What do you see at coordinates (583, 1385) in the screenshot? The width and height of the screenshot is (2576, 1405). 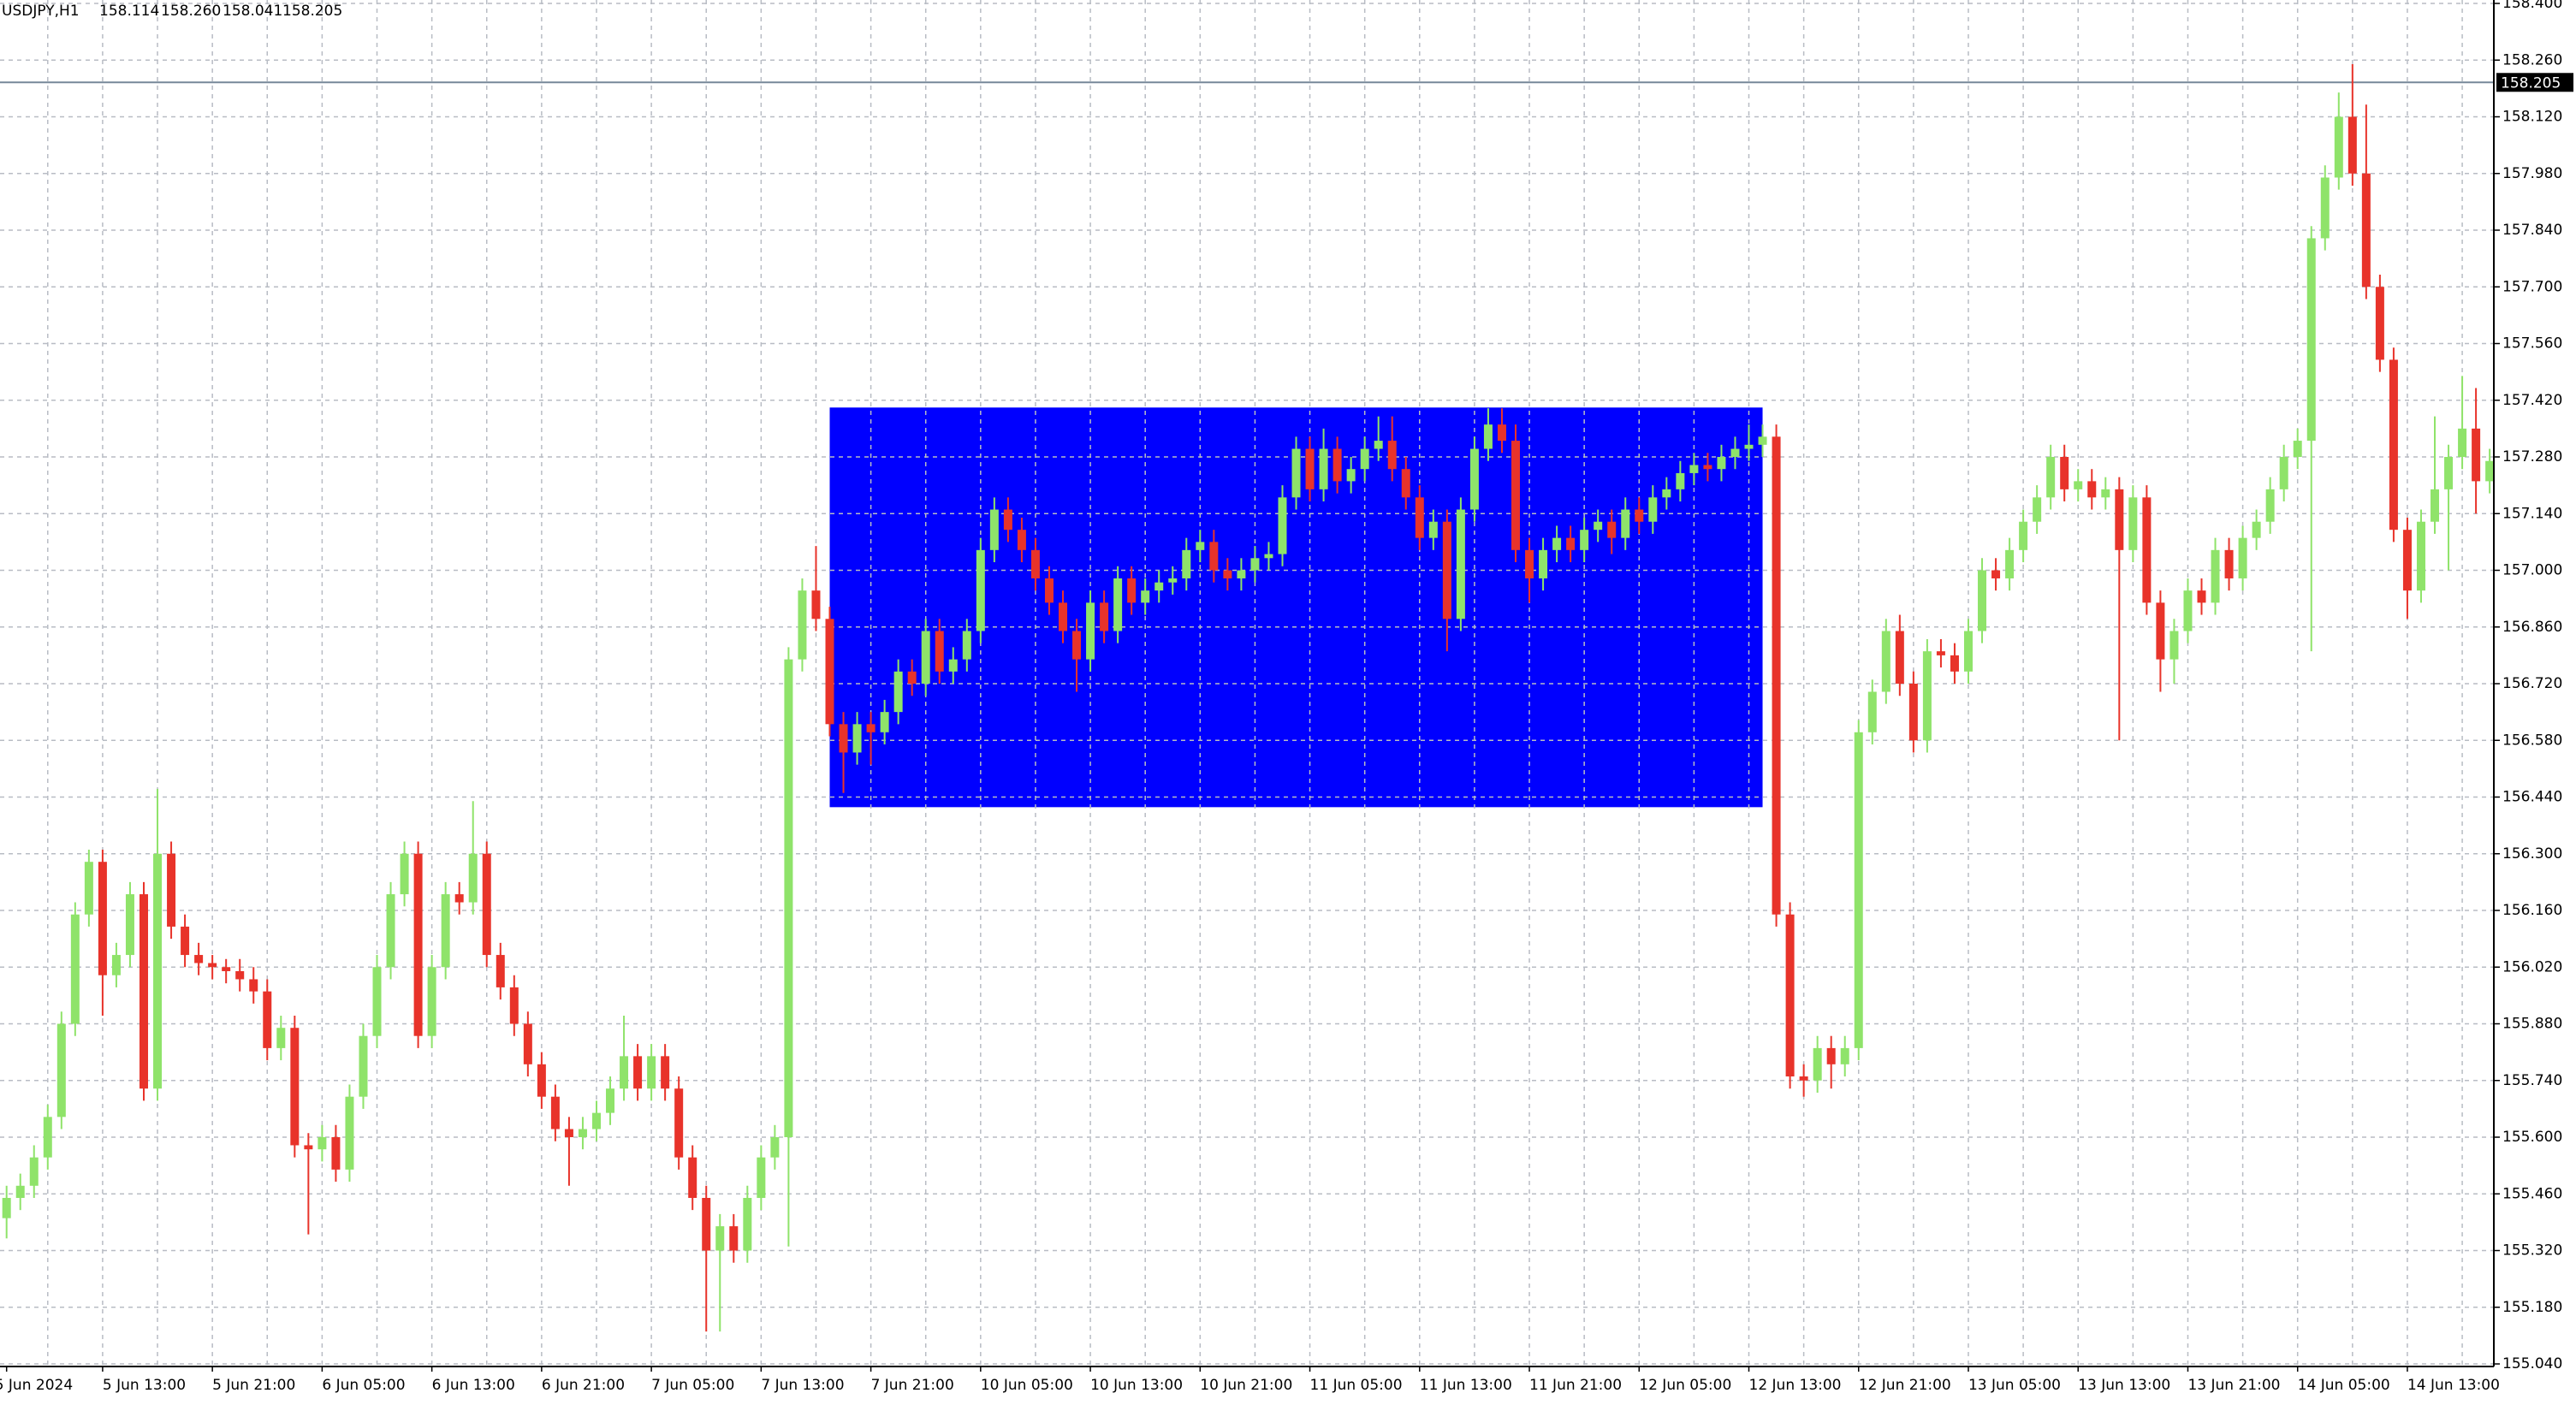 I see `x-tick-label: 6 Jun 21:00` at bounding box center [583, 1385].